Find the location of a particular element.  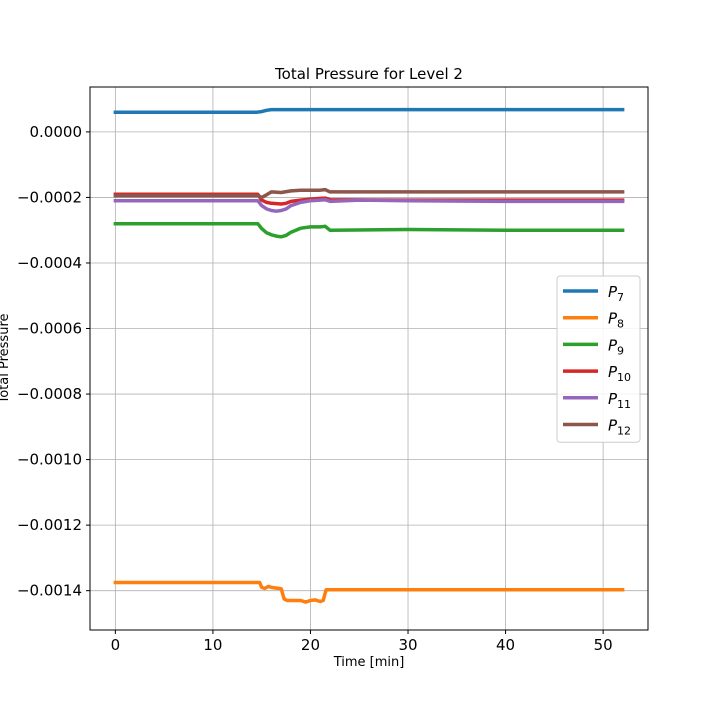

y-tick-label: −0.0006 is located at coordinates (49, 329).